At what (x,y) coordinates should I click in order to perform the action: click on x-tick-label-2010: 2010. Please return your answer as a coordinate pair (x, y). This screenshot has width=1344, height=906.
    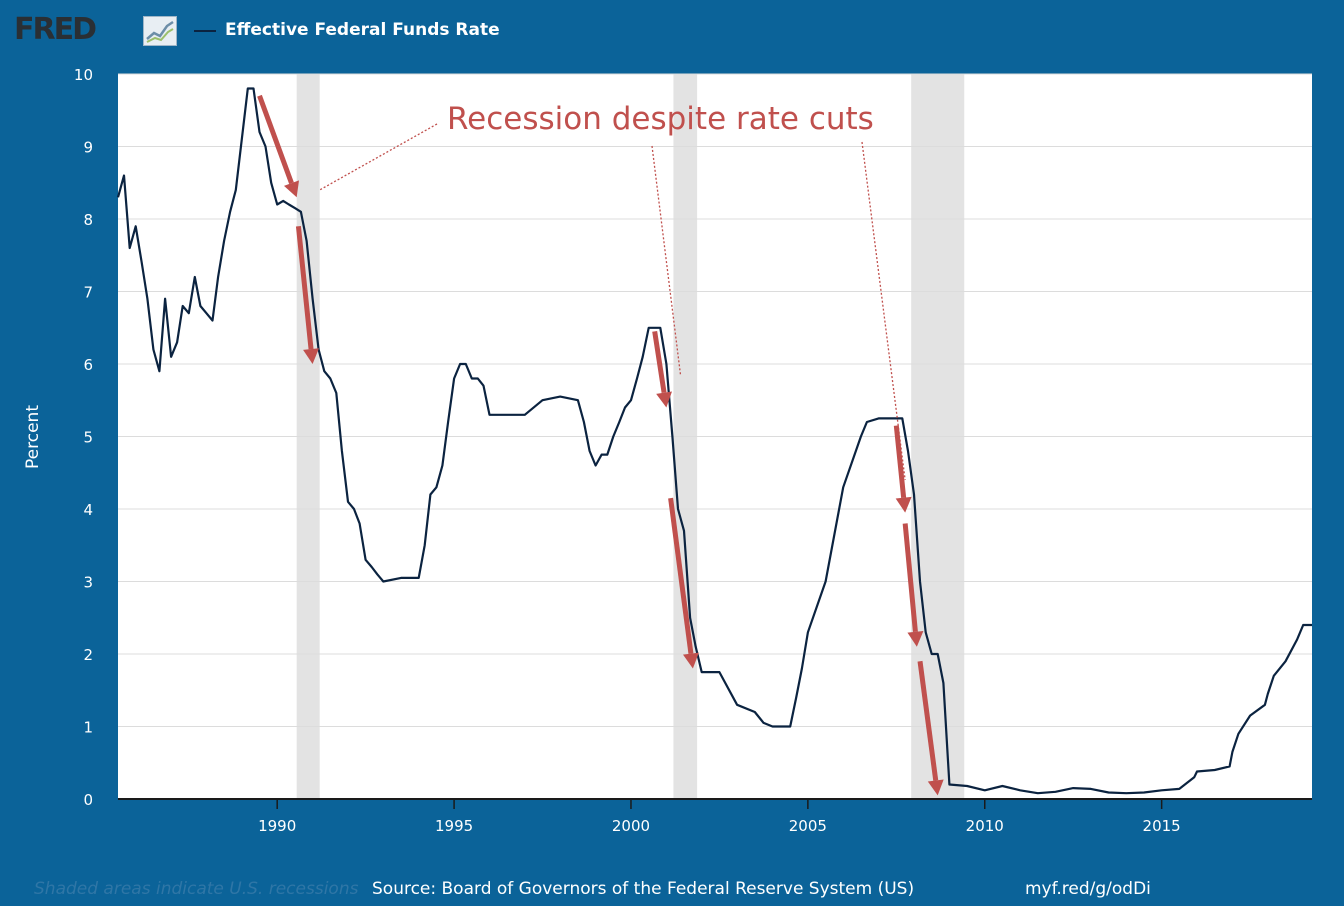
    Looking at the image, I should click on (985, 826).